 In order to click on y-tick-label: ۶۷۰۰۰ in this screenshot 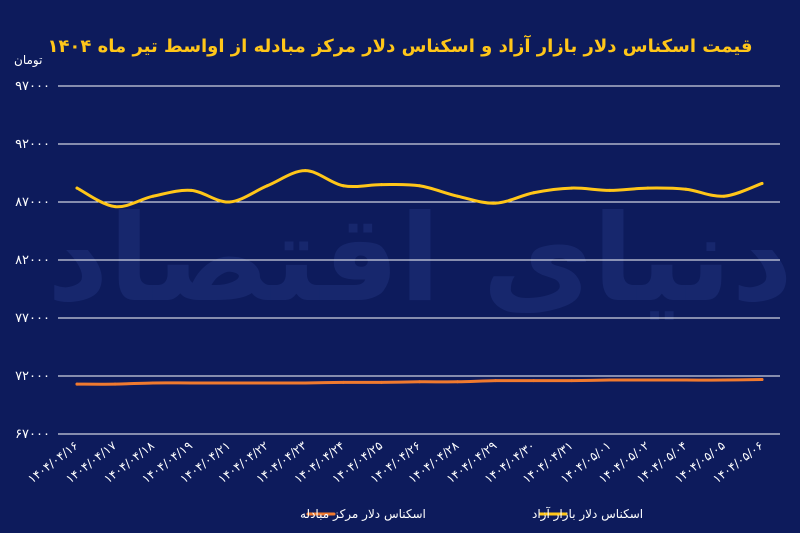, I will do `click(32, 434)`.